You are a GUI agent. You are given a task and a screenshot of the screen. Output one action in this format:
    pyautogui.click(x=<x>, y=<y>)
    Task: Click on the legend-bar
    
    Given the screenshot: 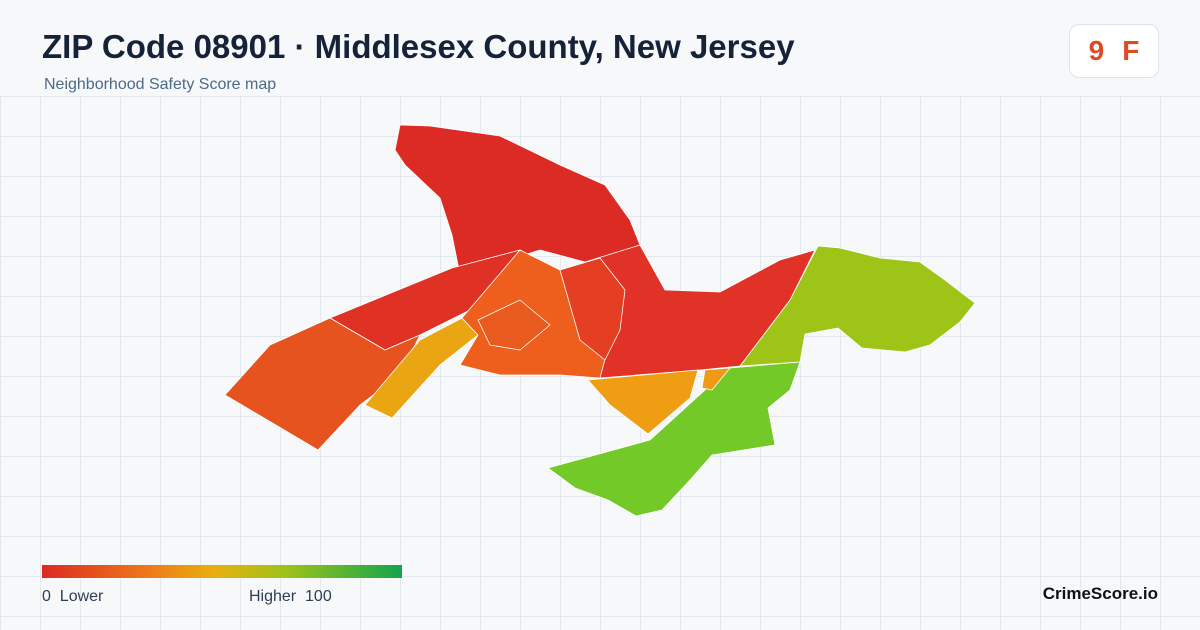 What is the action you would take?
    pyautogui.click(x=222, y=571)
    